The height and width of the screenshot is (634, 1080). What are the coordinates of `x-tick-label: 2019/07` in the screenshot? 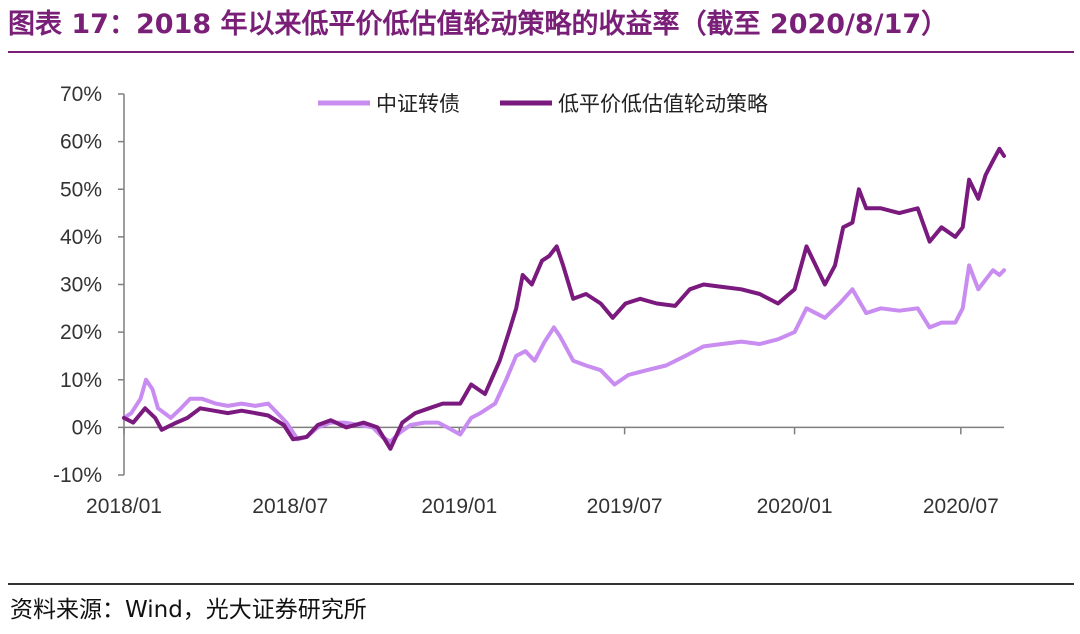 It's located at (625, 506).